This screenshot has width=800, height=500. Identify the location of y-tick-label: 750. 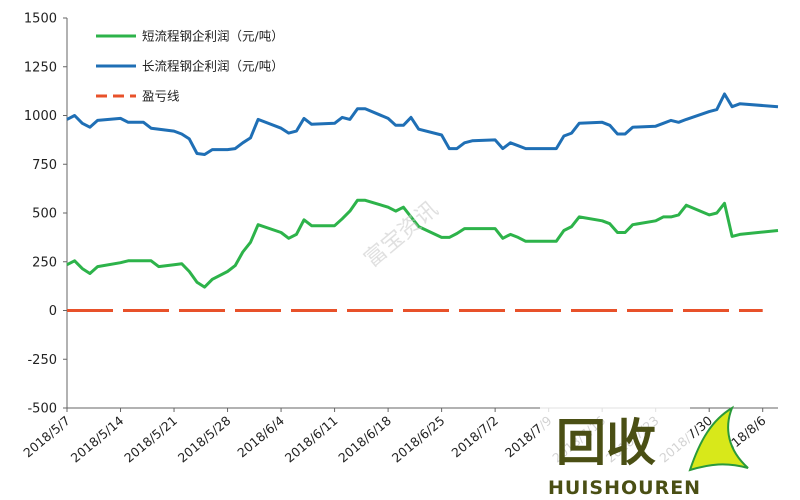
(44, 165).